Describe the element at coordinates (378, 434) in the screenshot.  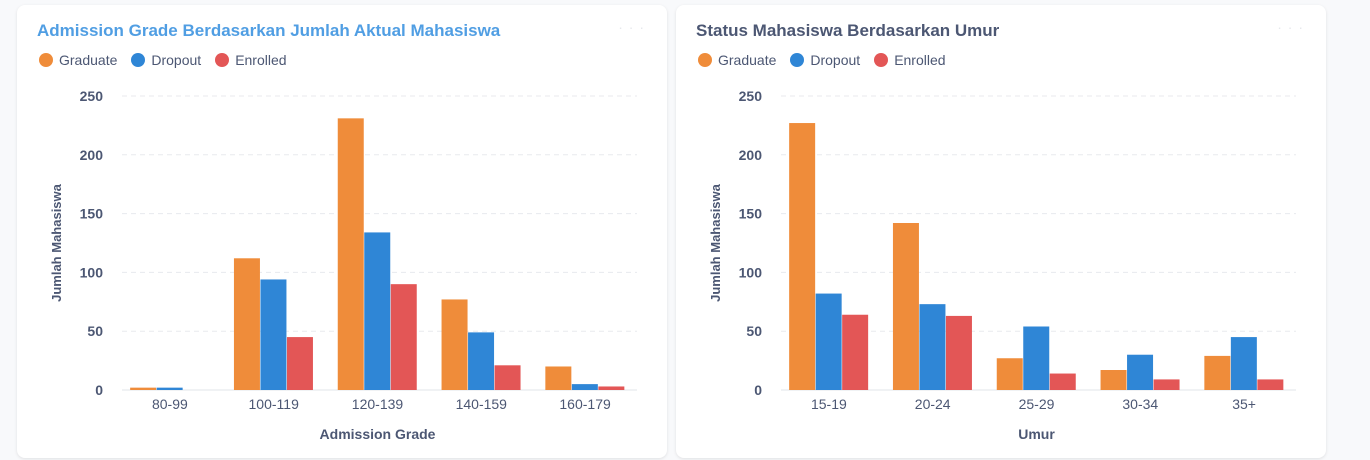
I see `x-axis-label: Admission Grade` at that location.